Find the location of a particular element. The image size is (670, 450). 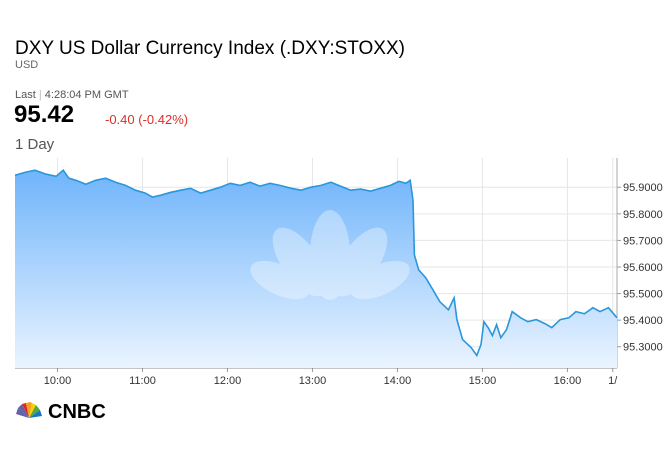

x-tick-label: 13:00 is located at coordinates (313, 381).